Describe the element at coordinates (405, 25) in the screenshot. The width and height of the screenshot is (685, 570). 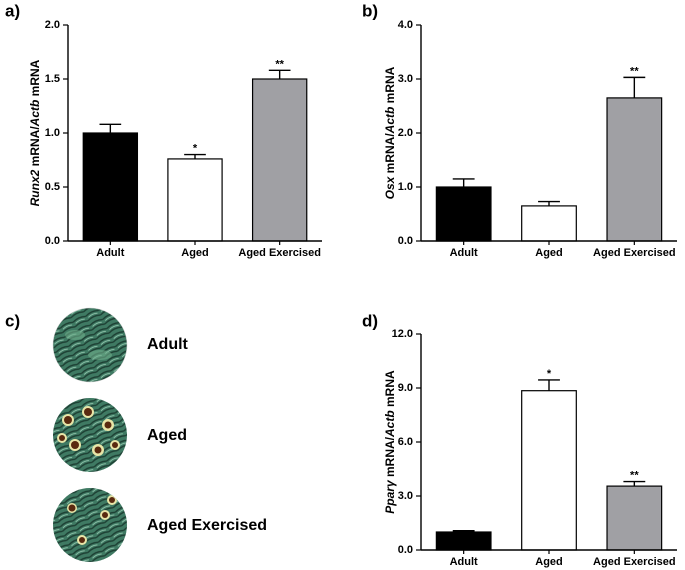
I see `y-tick-label: 4.0` at that location.